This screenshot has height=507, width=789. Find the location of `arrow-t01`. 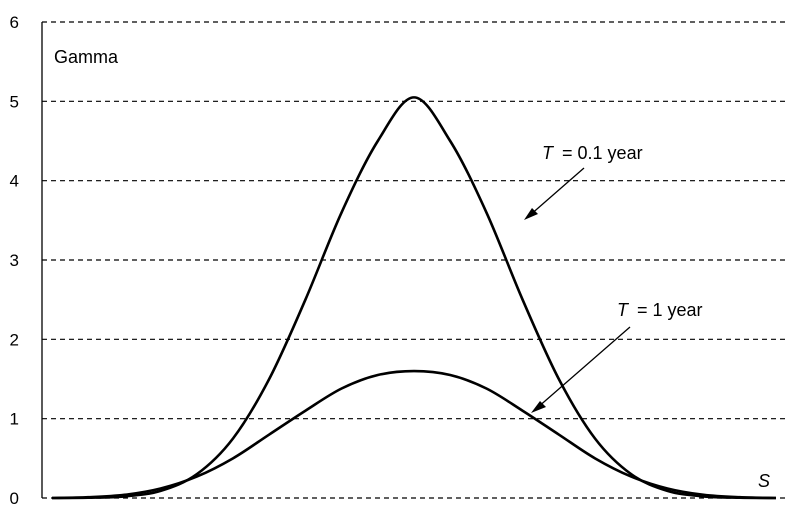

arrow-t01 is located at coordinates (554, 193).